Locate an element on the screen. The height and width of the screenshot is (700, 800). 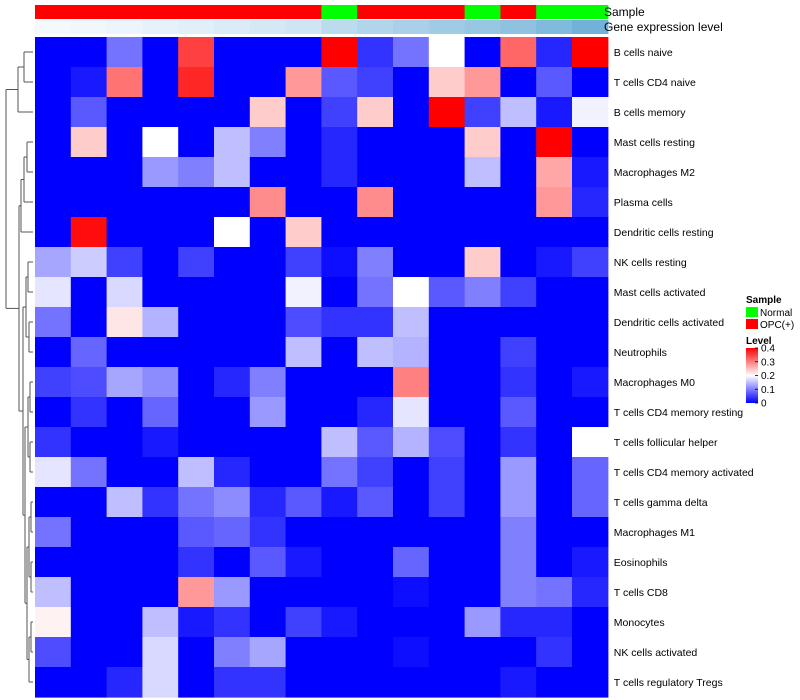
legend-opc-swatch is located at coordinates (752, 324).